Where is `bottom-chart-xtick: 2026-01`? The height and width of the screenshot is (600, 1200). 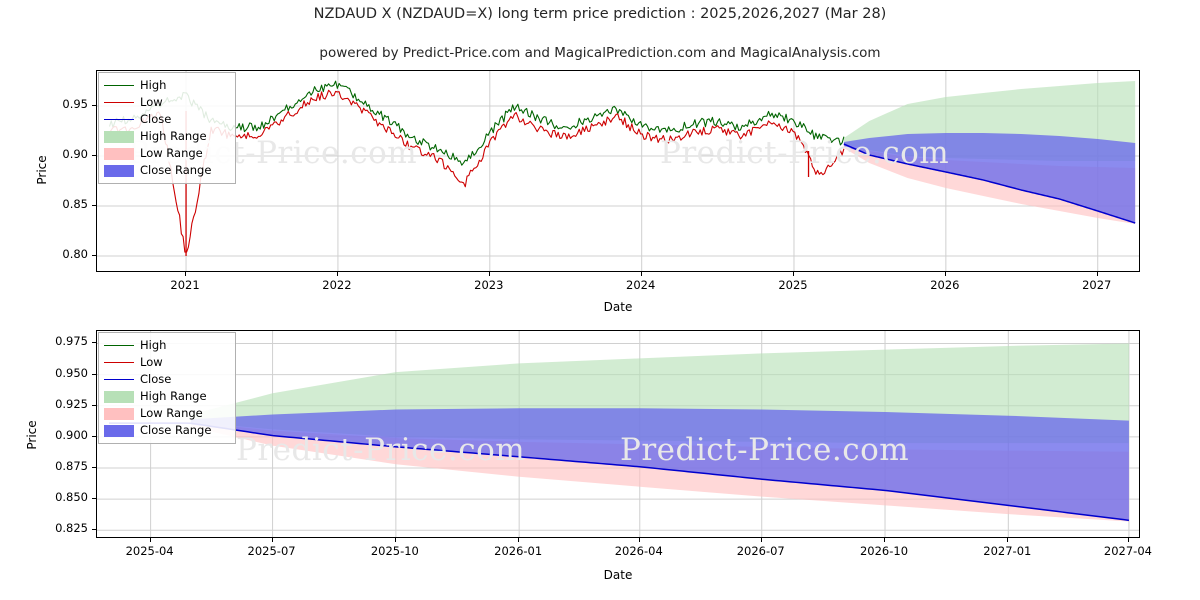 bottom-chart-xtick: 2026-01 is located at coordinates (518, 551).